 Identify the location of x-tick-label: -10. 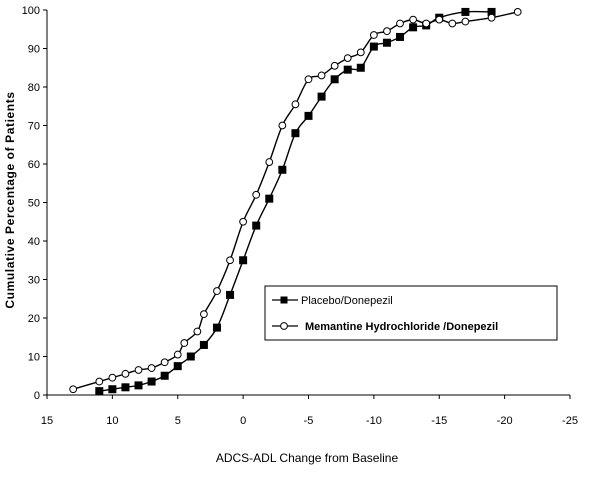
(374, 421).